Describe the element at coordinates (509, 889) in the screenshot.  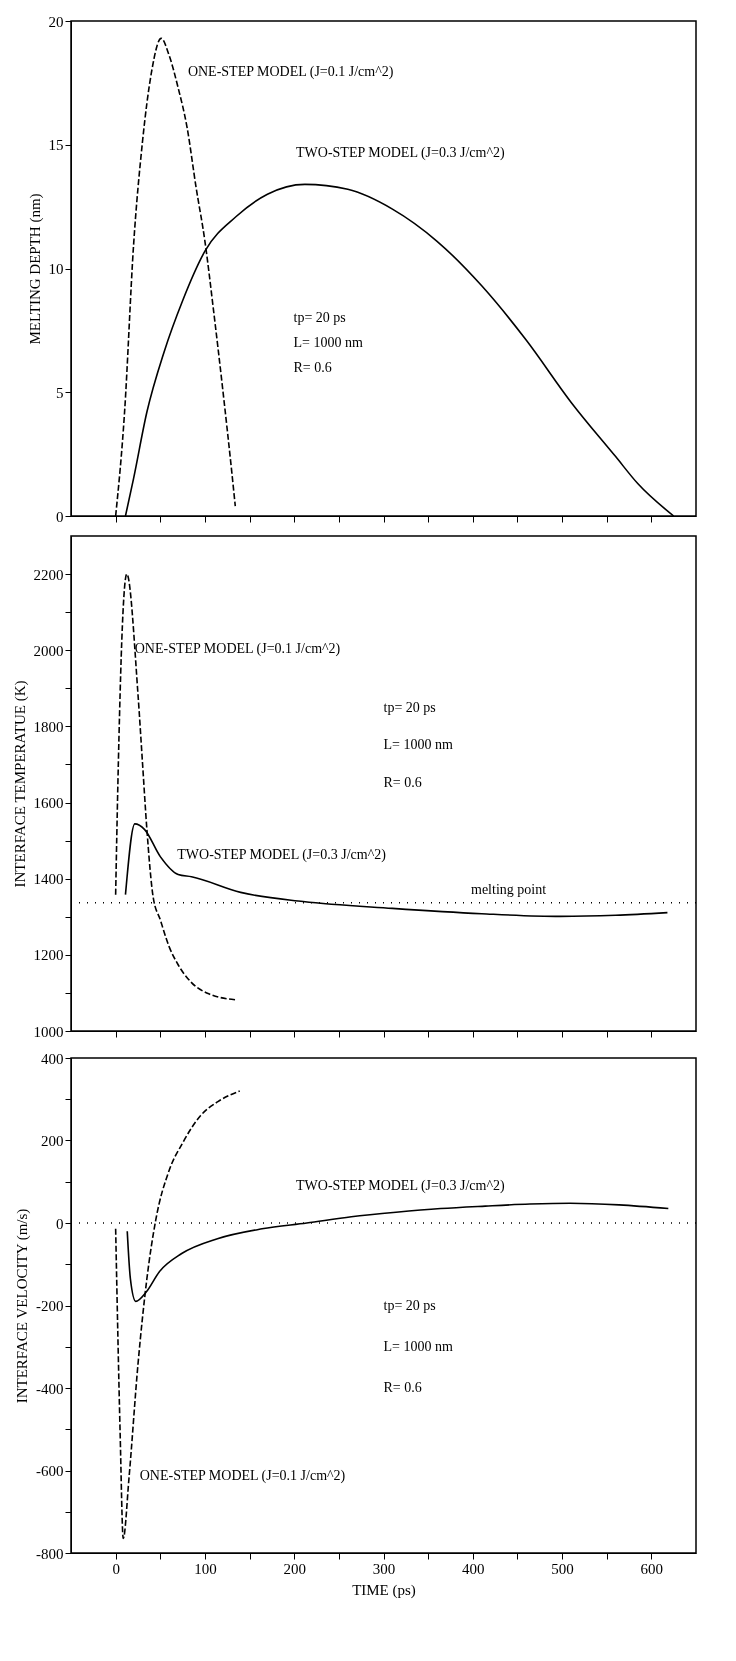
I see `ref-line-label: melting point` at that location.